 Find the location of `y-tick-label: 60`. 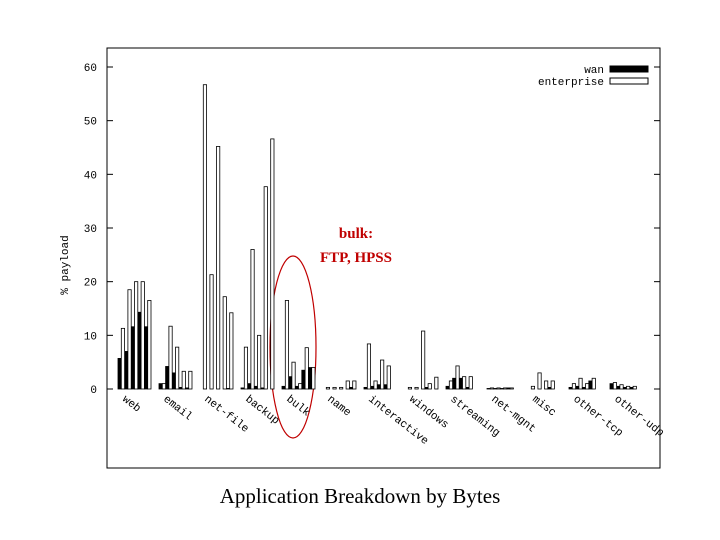

y-tick-label: 60 is located at coordinates (90, 69).